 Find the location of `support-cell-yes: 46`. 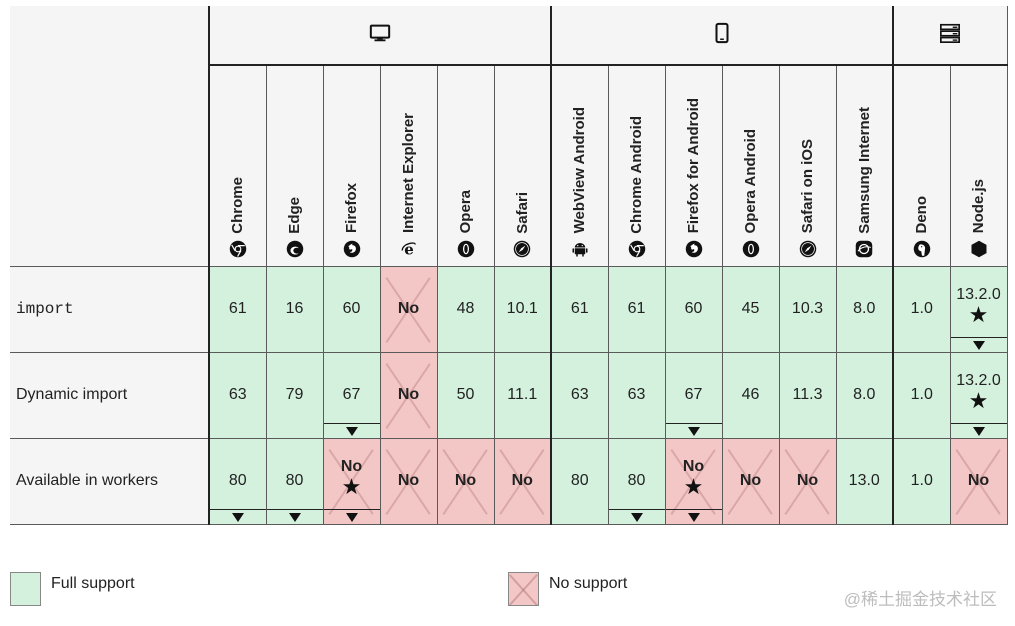

support-cell-yes: 46 is located at coordinates (750, 395).